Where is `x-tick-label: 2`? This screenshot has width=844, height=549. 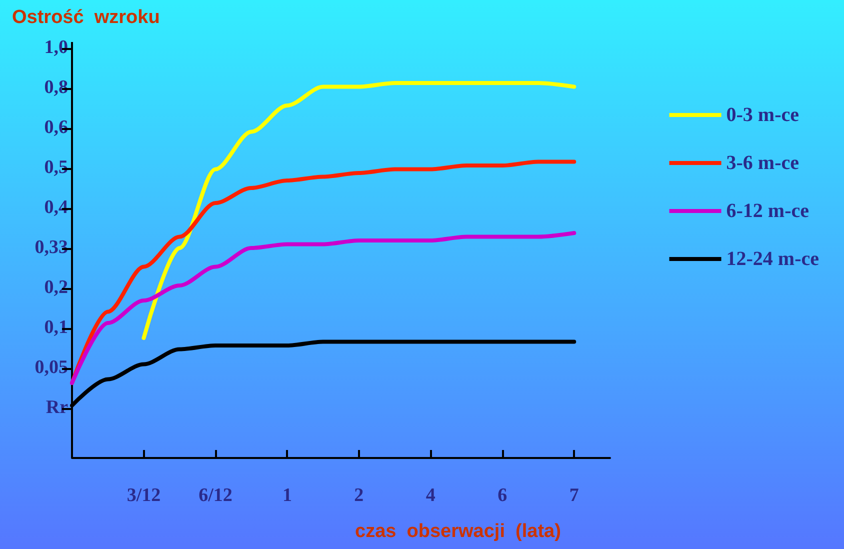
x-tick-label: 2 is located at coordinates (359, 495).